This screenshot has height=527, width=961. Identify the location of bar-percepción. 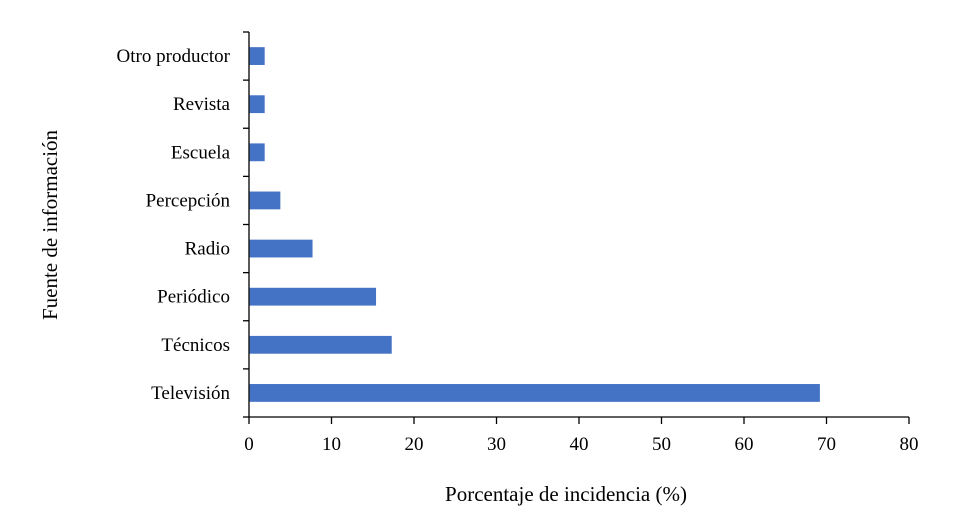
(265, 200).